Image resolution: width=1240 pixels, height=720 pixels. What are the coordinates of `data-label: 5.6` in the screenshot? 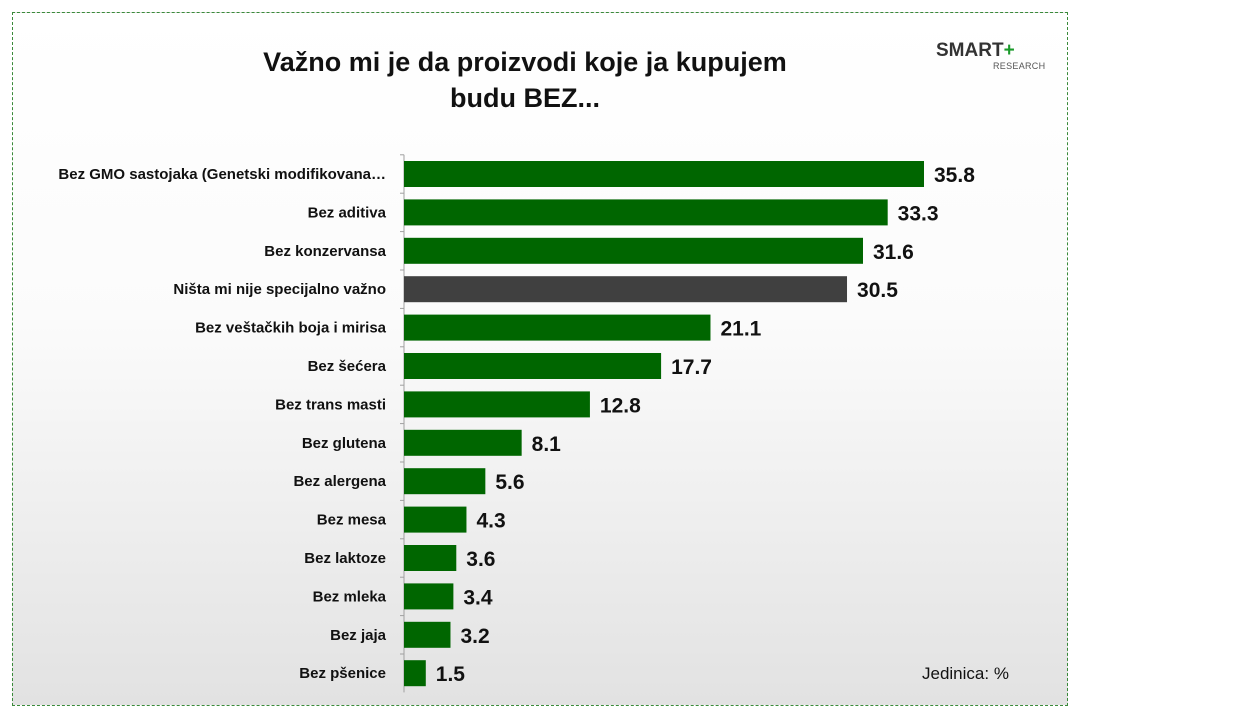 It's located at (509, 482).